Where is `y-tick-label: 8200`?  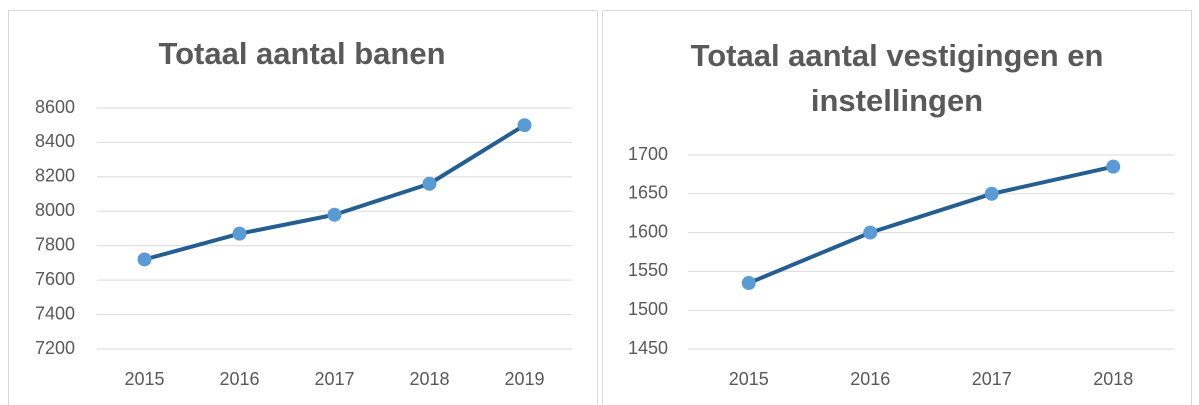
y-tick-label: 8200 is located at coordinates (55, 176).